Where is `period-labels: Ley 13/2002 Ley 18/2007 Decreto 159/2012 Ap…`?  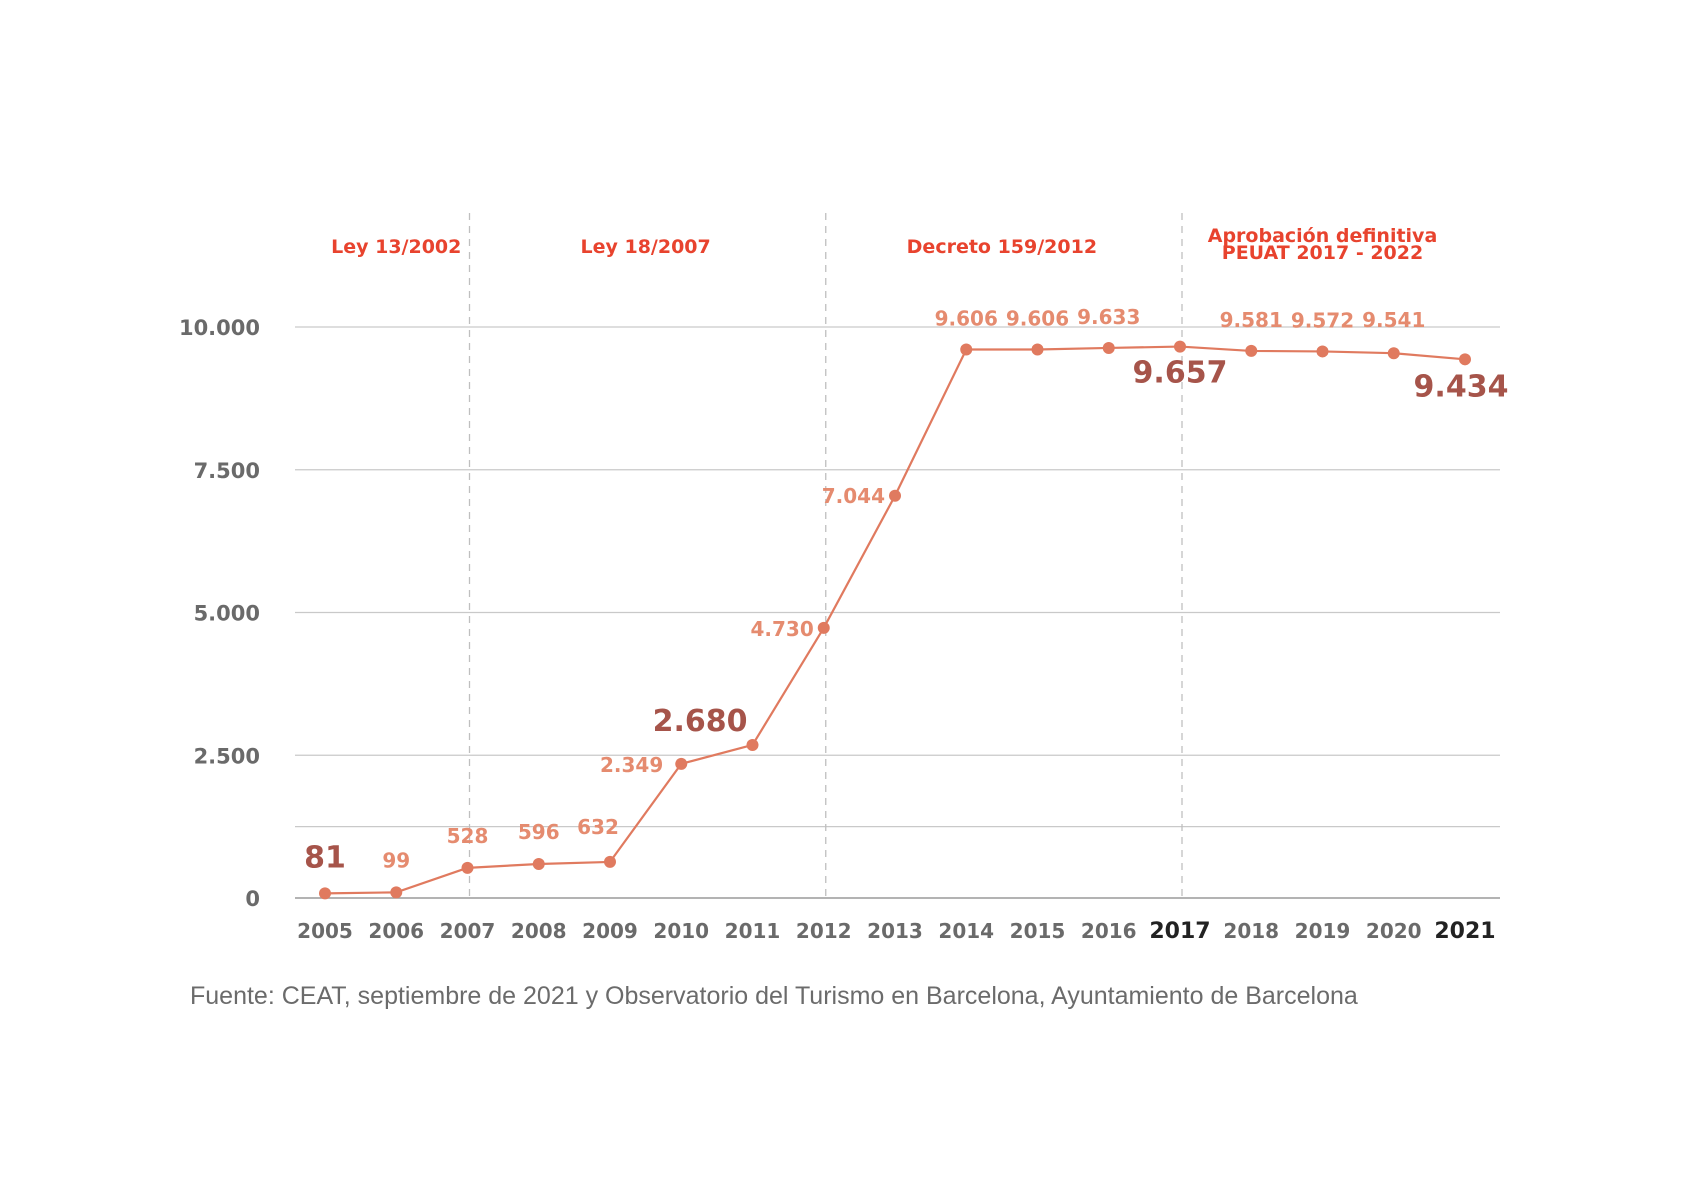
period-labels: Ley 13/2002 Ley 18/2007 Decreto 159/2012 Ap… is located at coordinates (884, 244).